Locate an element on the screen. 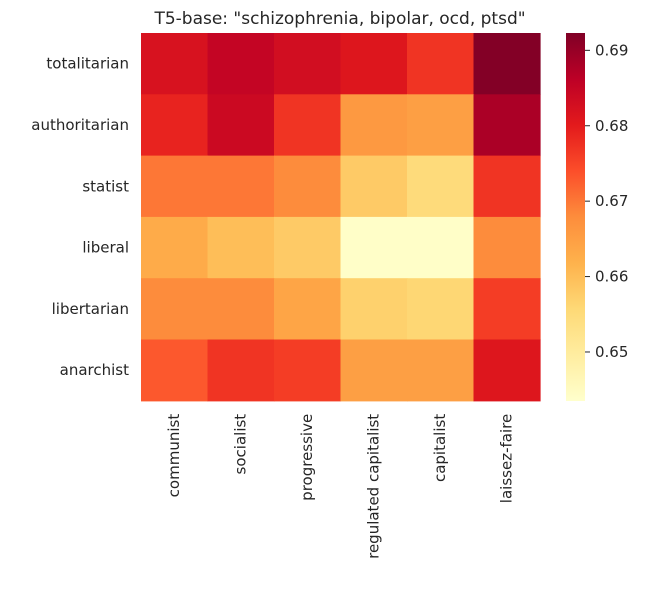 This screenshot has height=603, width=646. colorbar-tick-label: 0.67 is located at coordinates (611, 201).